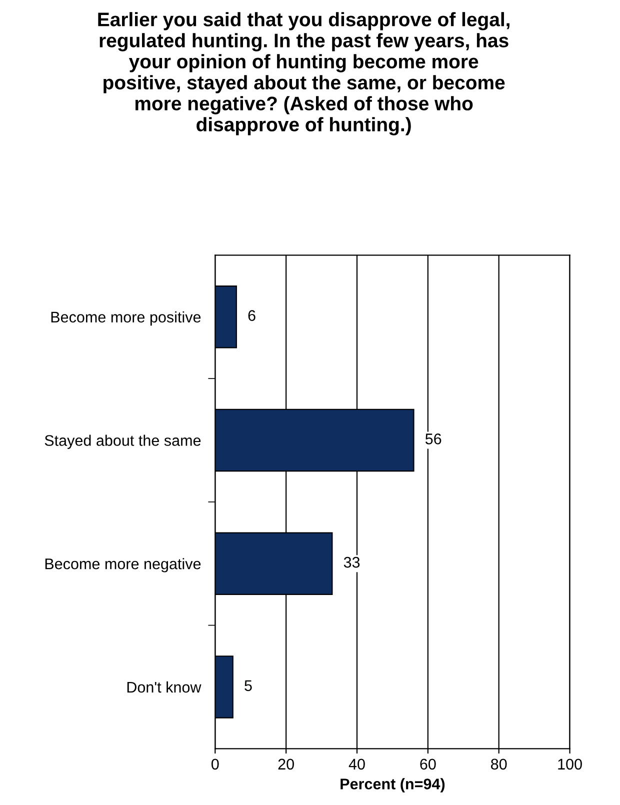 Image resolution: width=620 pixels, height=805 pixels. Describe the element at coordinates (286, 764) in the screenshot. I see `x-tick-label: 20` at that location.